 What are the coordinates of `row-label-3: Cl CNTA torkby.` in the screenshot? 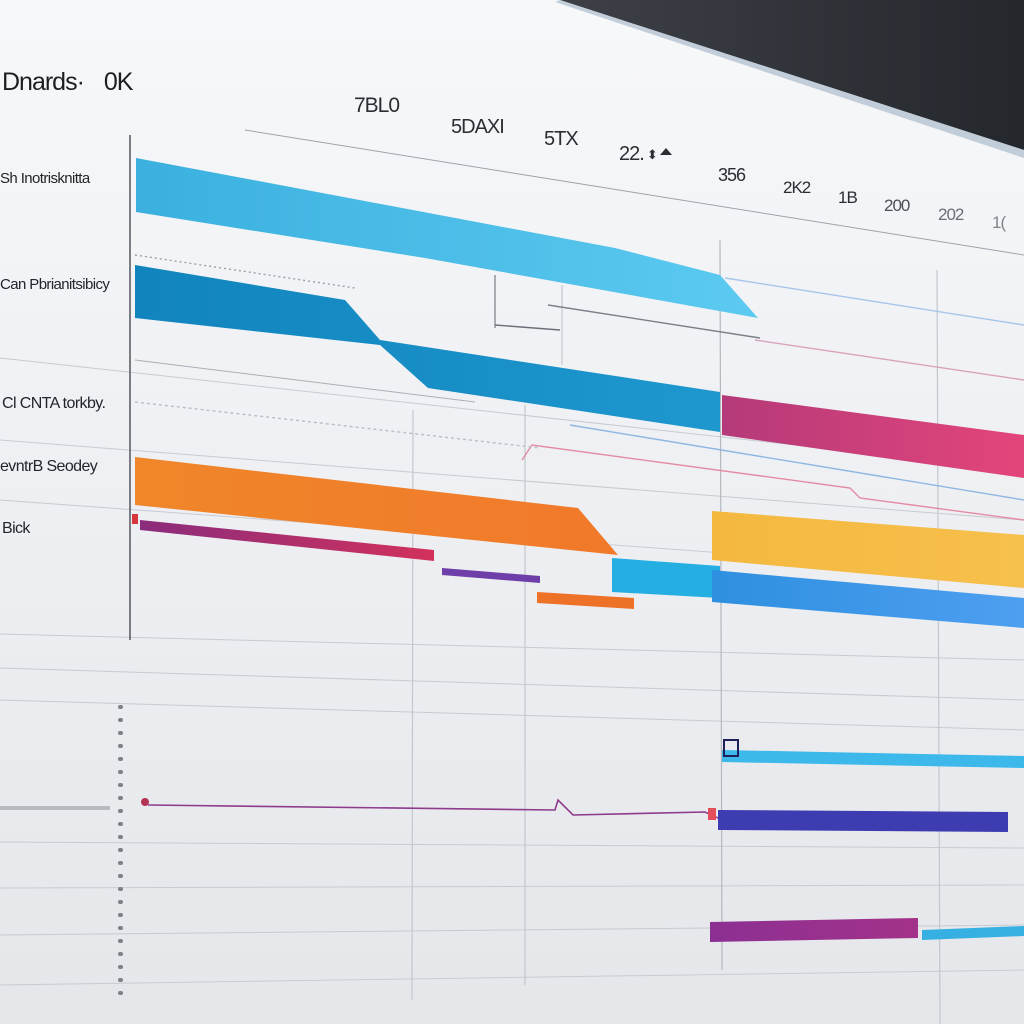 It's located at (54, 403).